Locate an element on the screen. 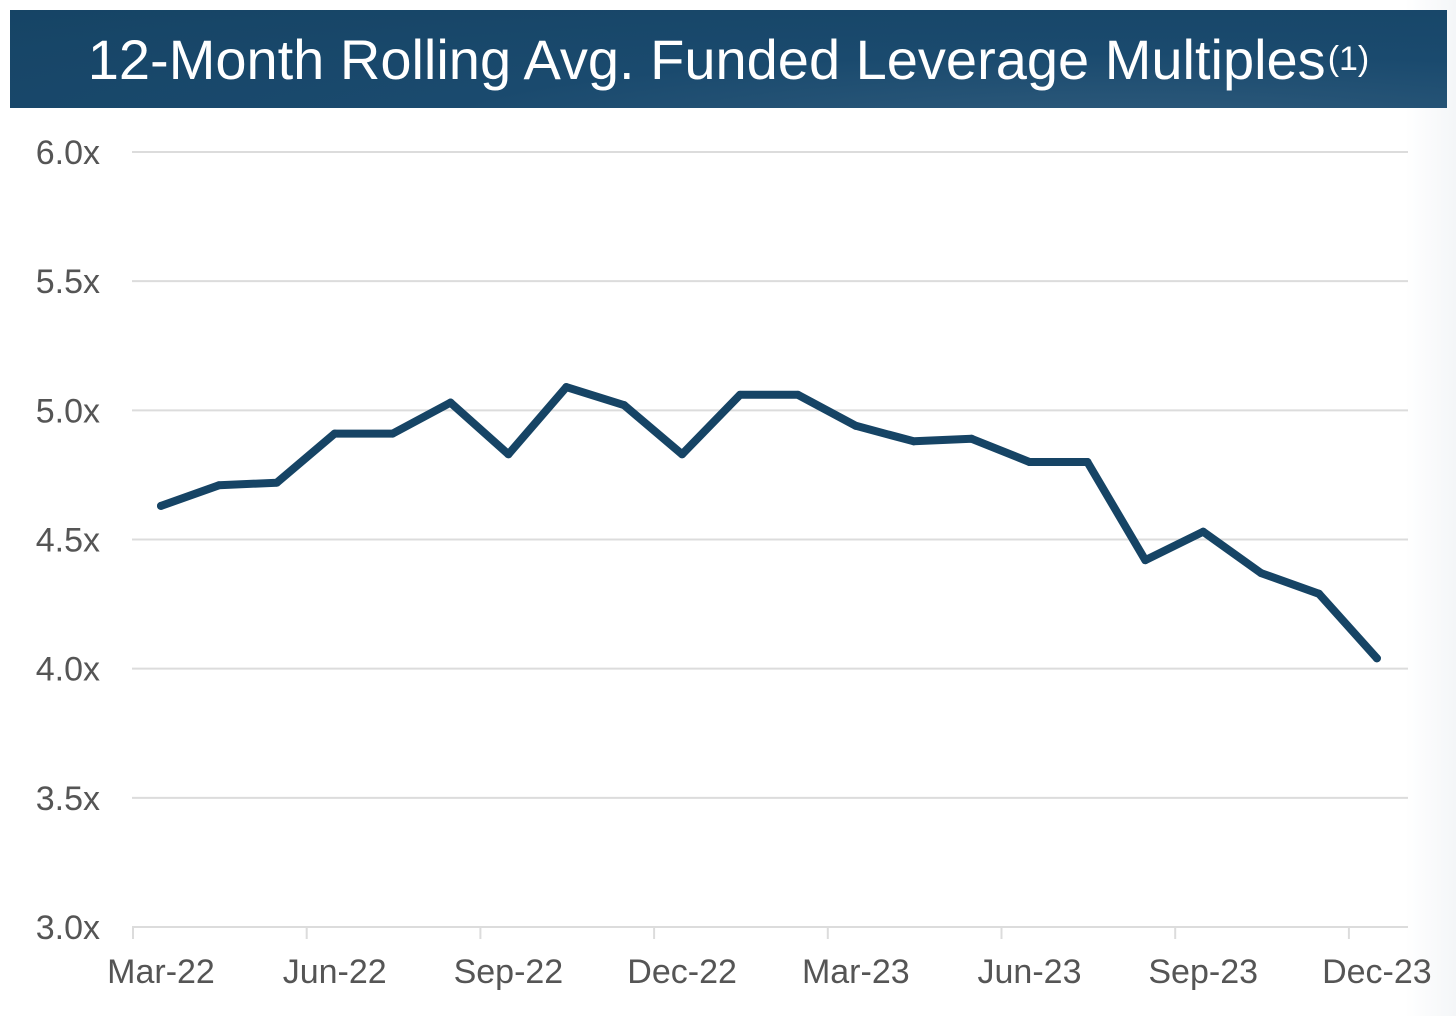  y-tick-label: 5.5x is located at coordinates (68, 282).